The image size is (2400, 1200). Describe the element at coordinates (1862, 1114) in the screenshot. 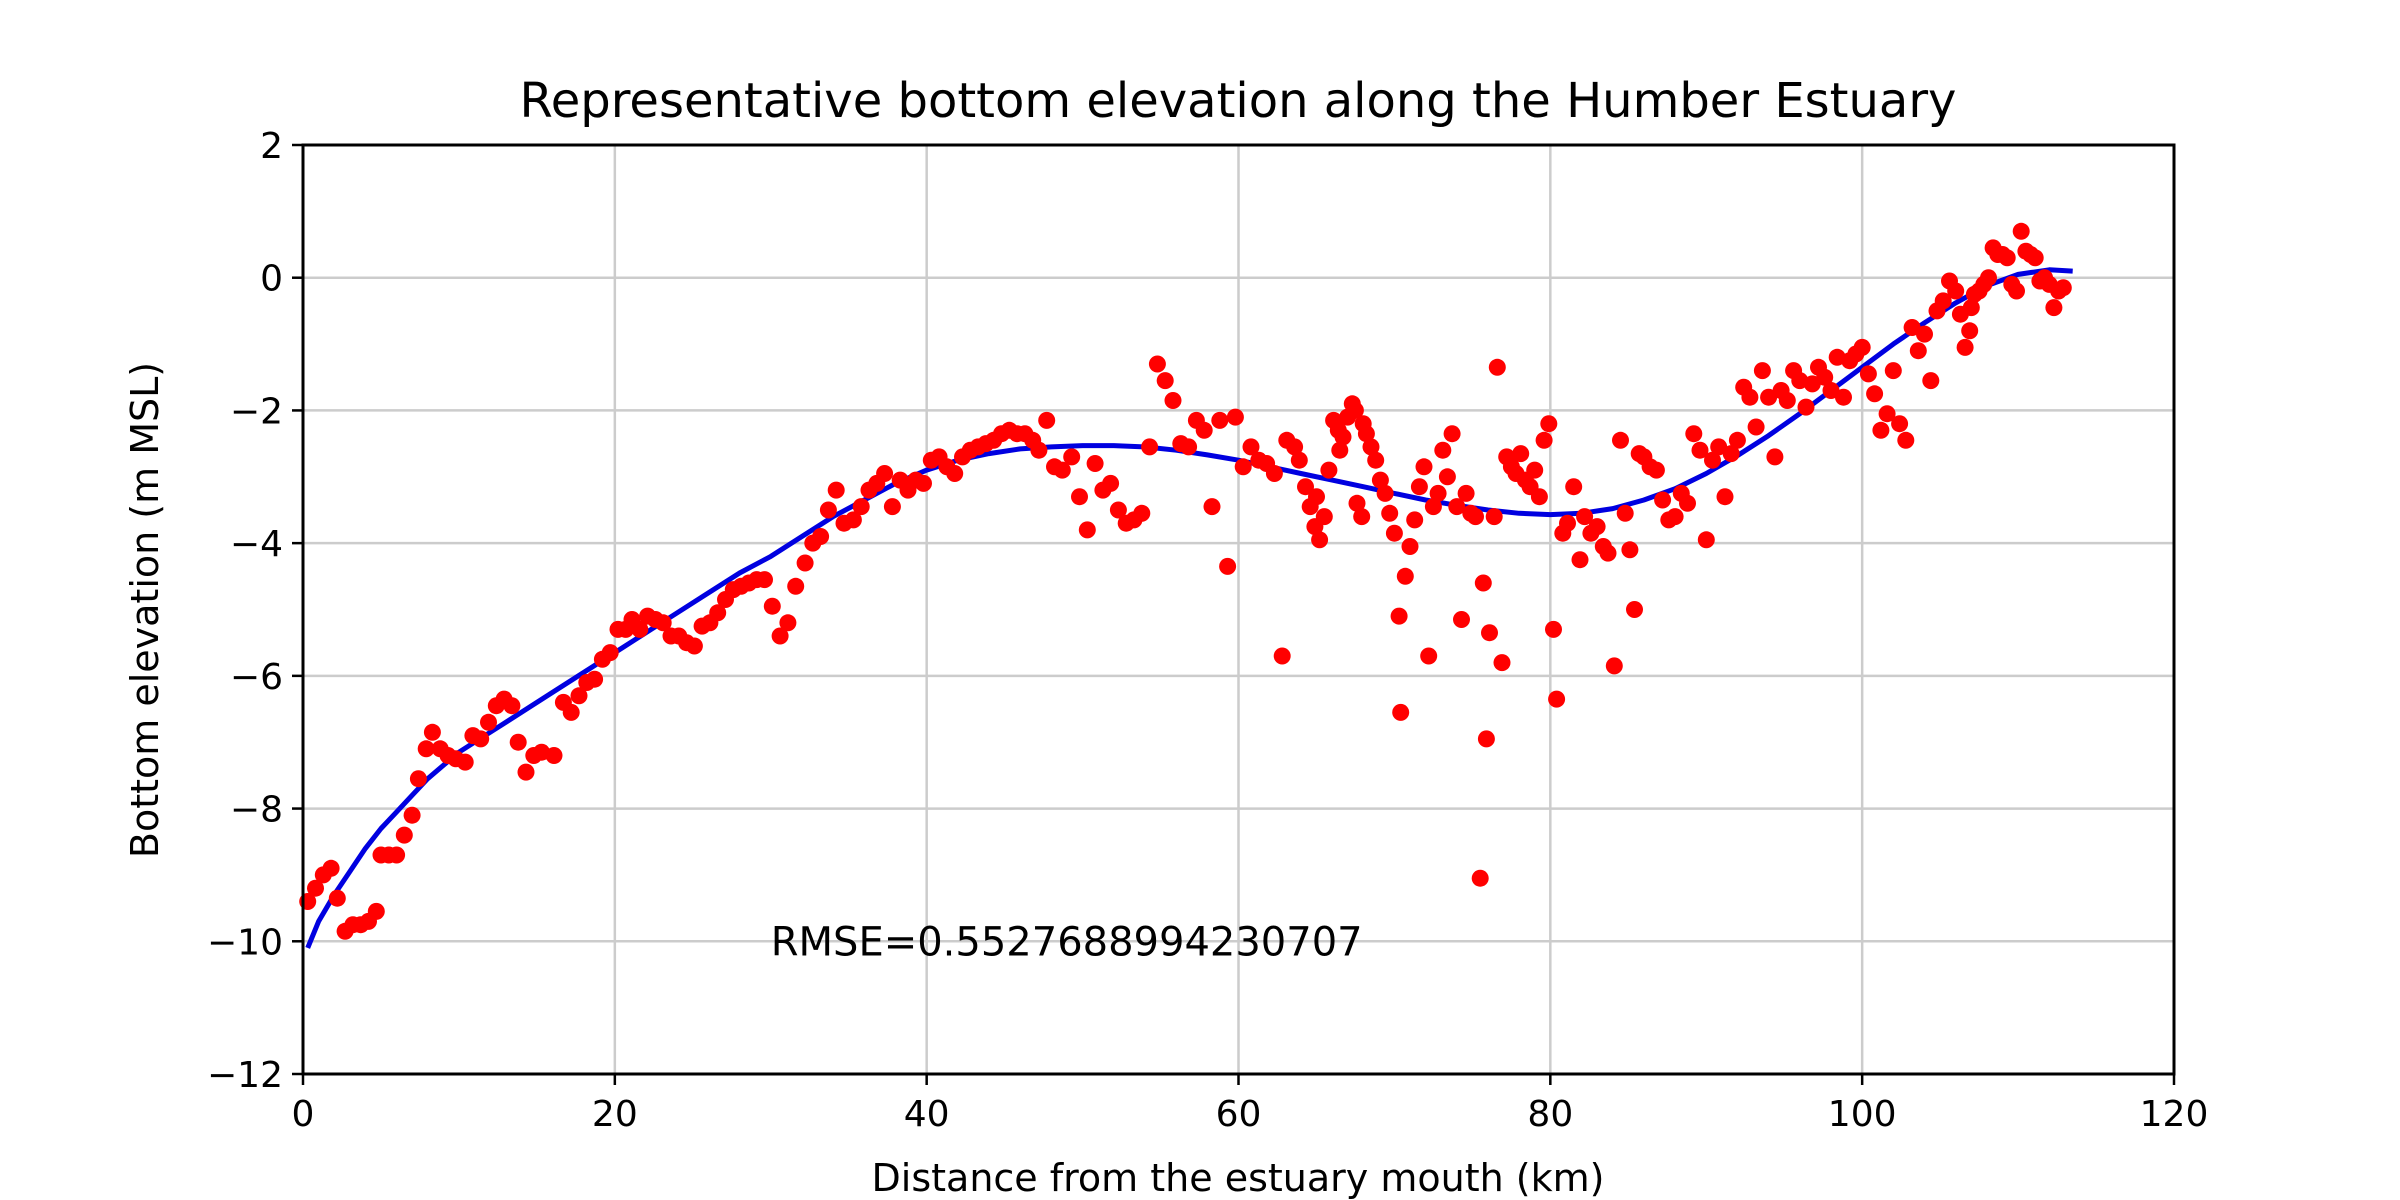

I see `x-tick-label: 100` at that location.